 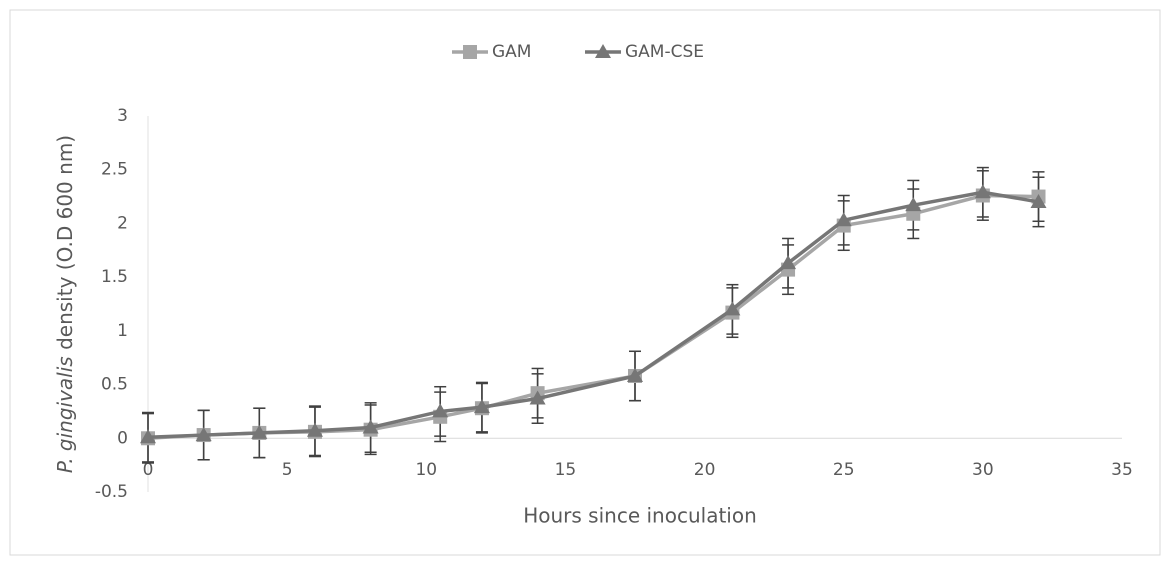 What do you see at coordinates (511, 52) in the screenshot?
I see `legend-label: GAM` at bounding box center [511, 52].